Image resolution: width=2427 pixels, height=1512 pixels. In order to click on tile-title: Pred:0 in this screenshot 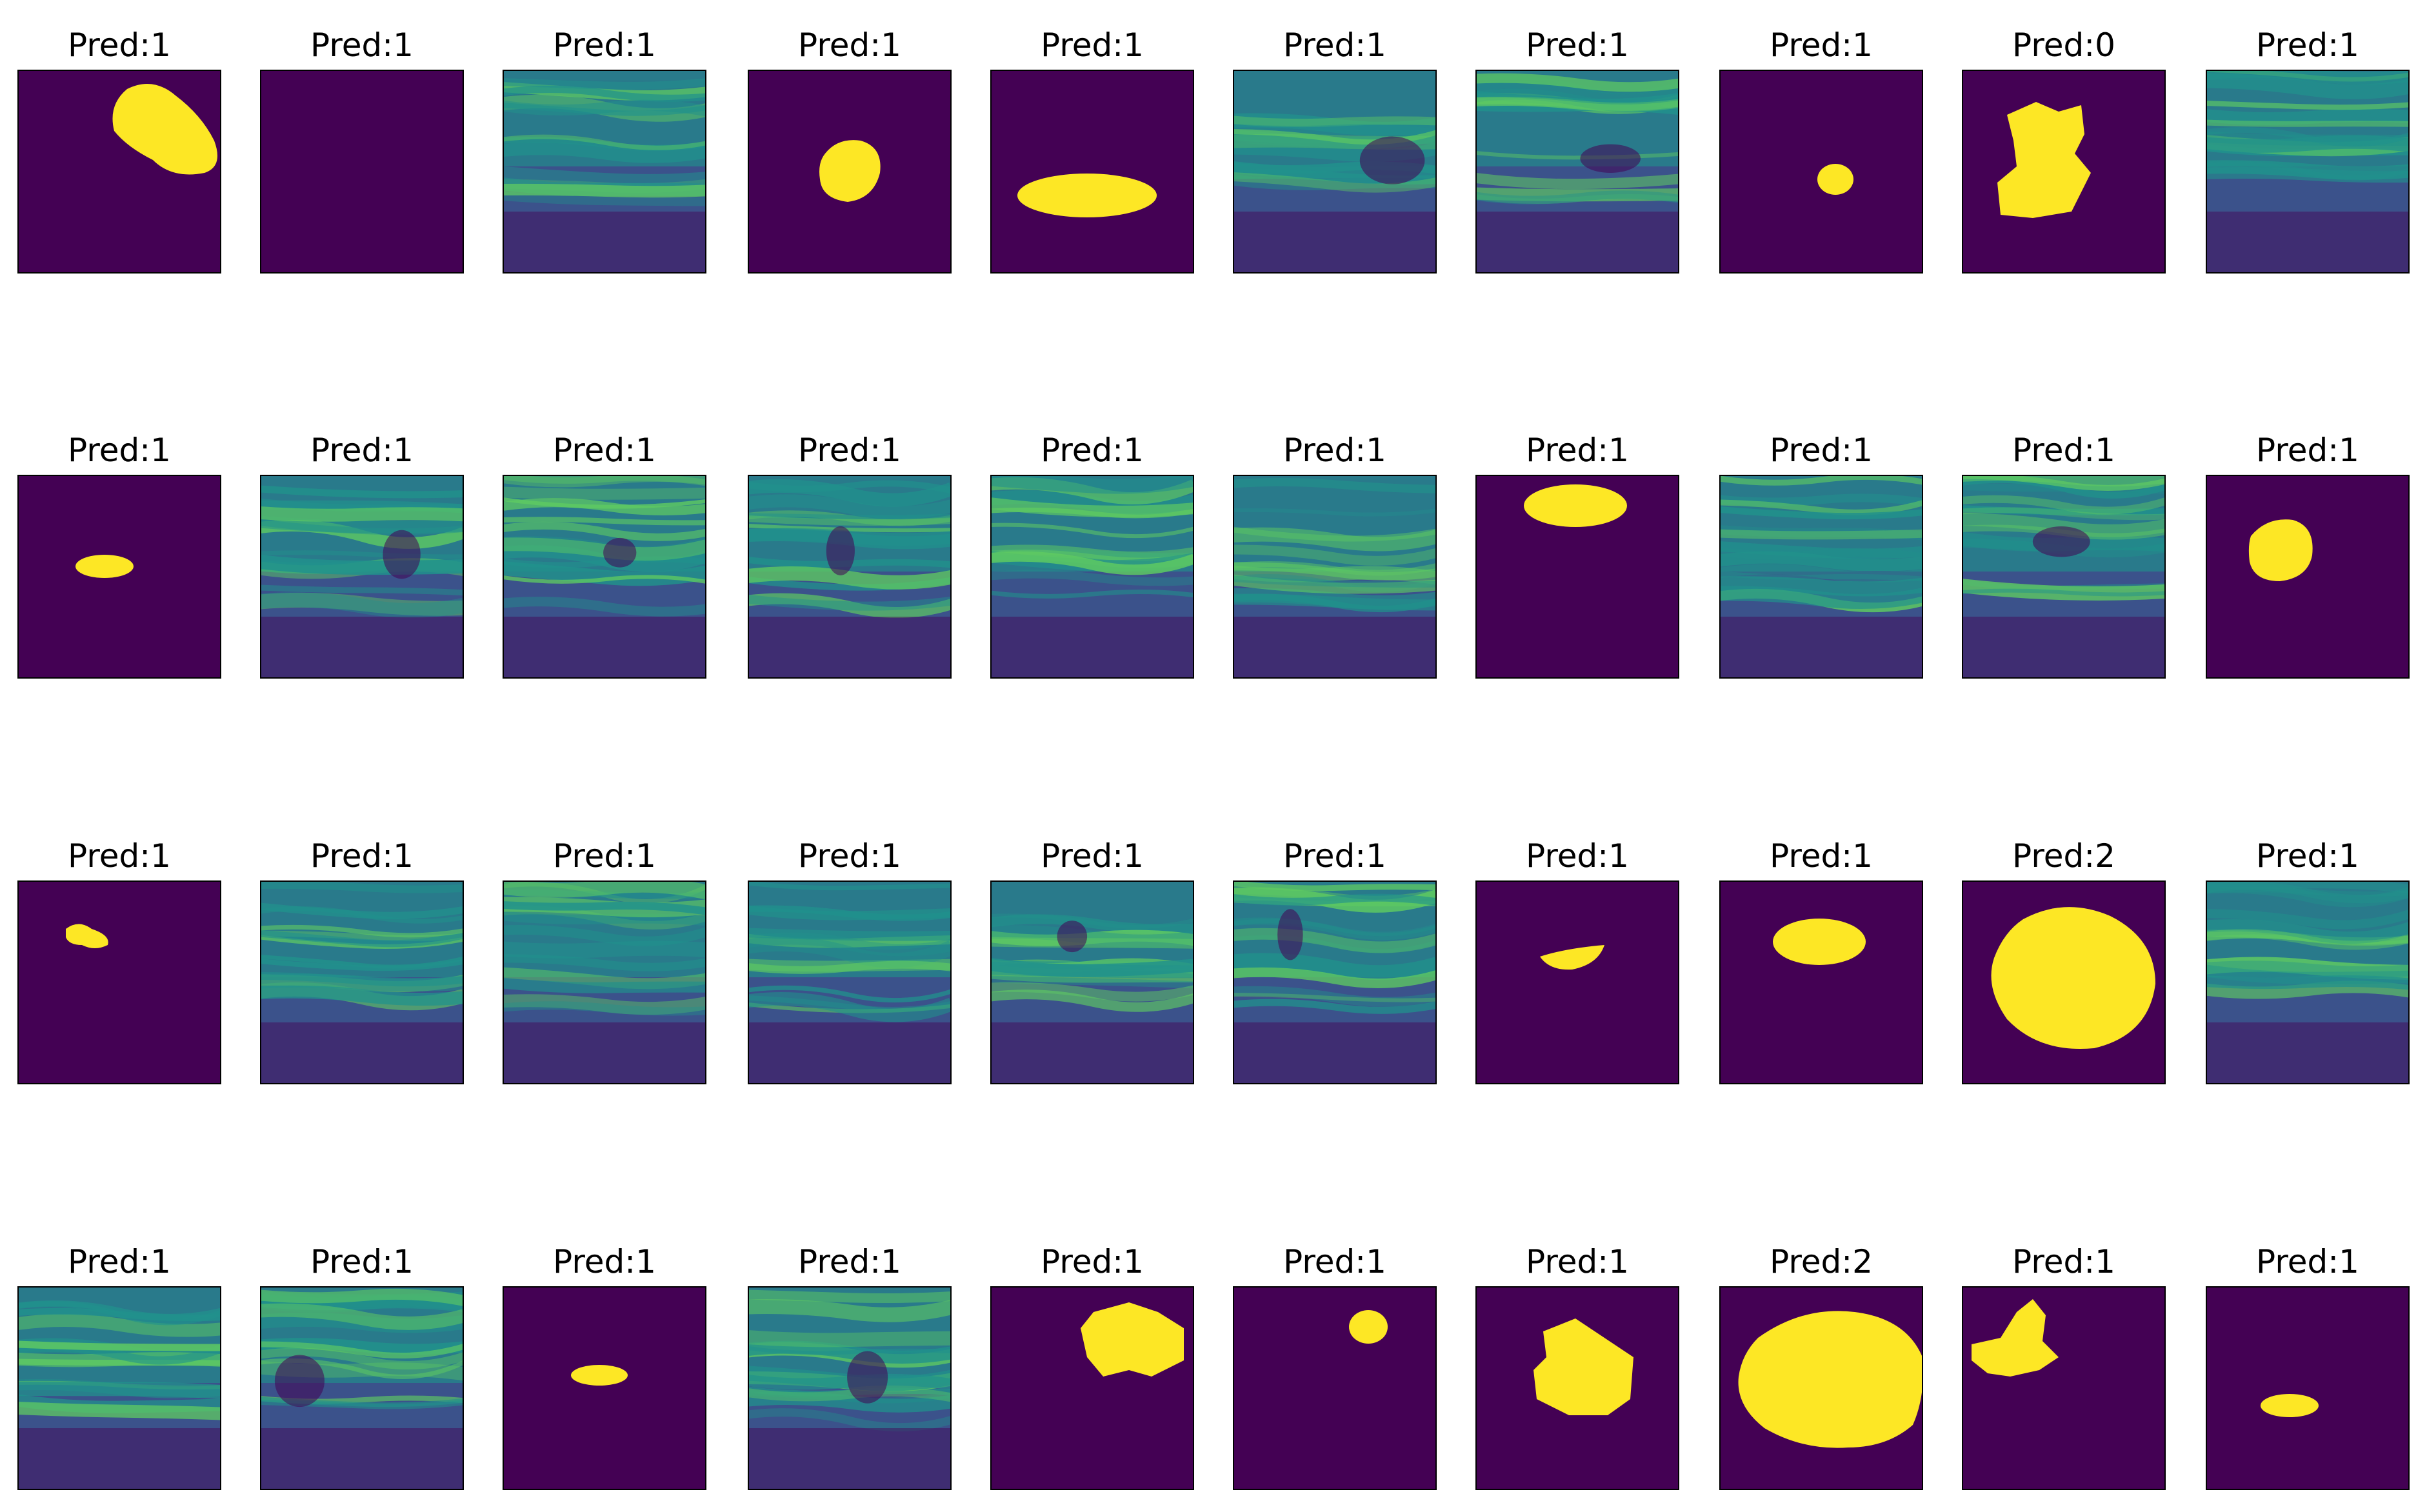, I will do `click(2063, 45)`.